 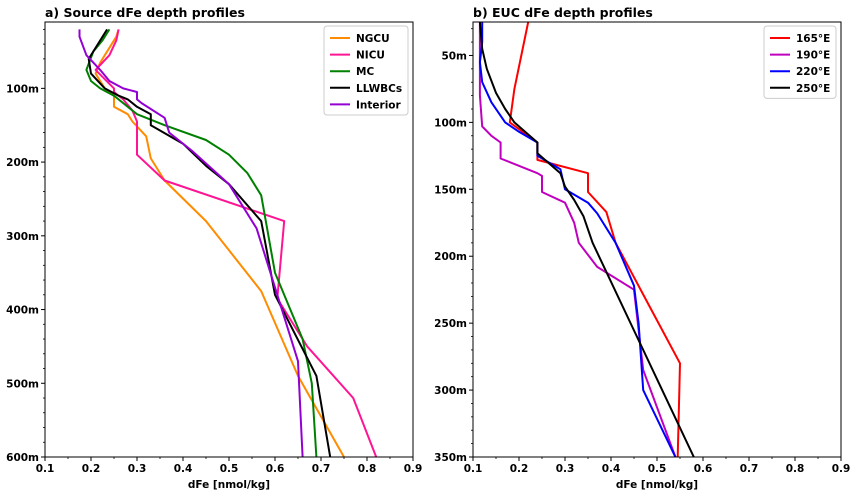 I want to click on legend-label-165-e: 165°E, so click(x=813, y=39).